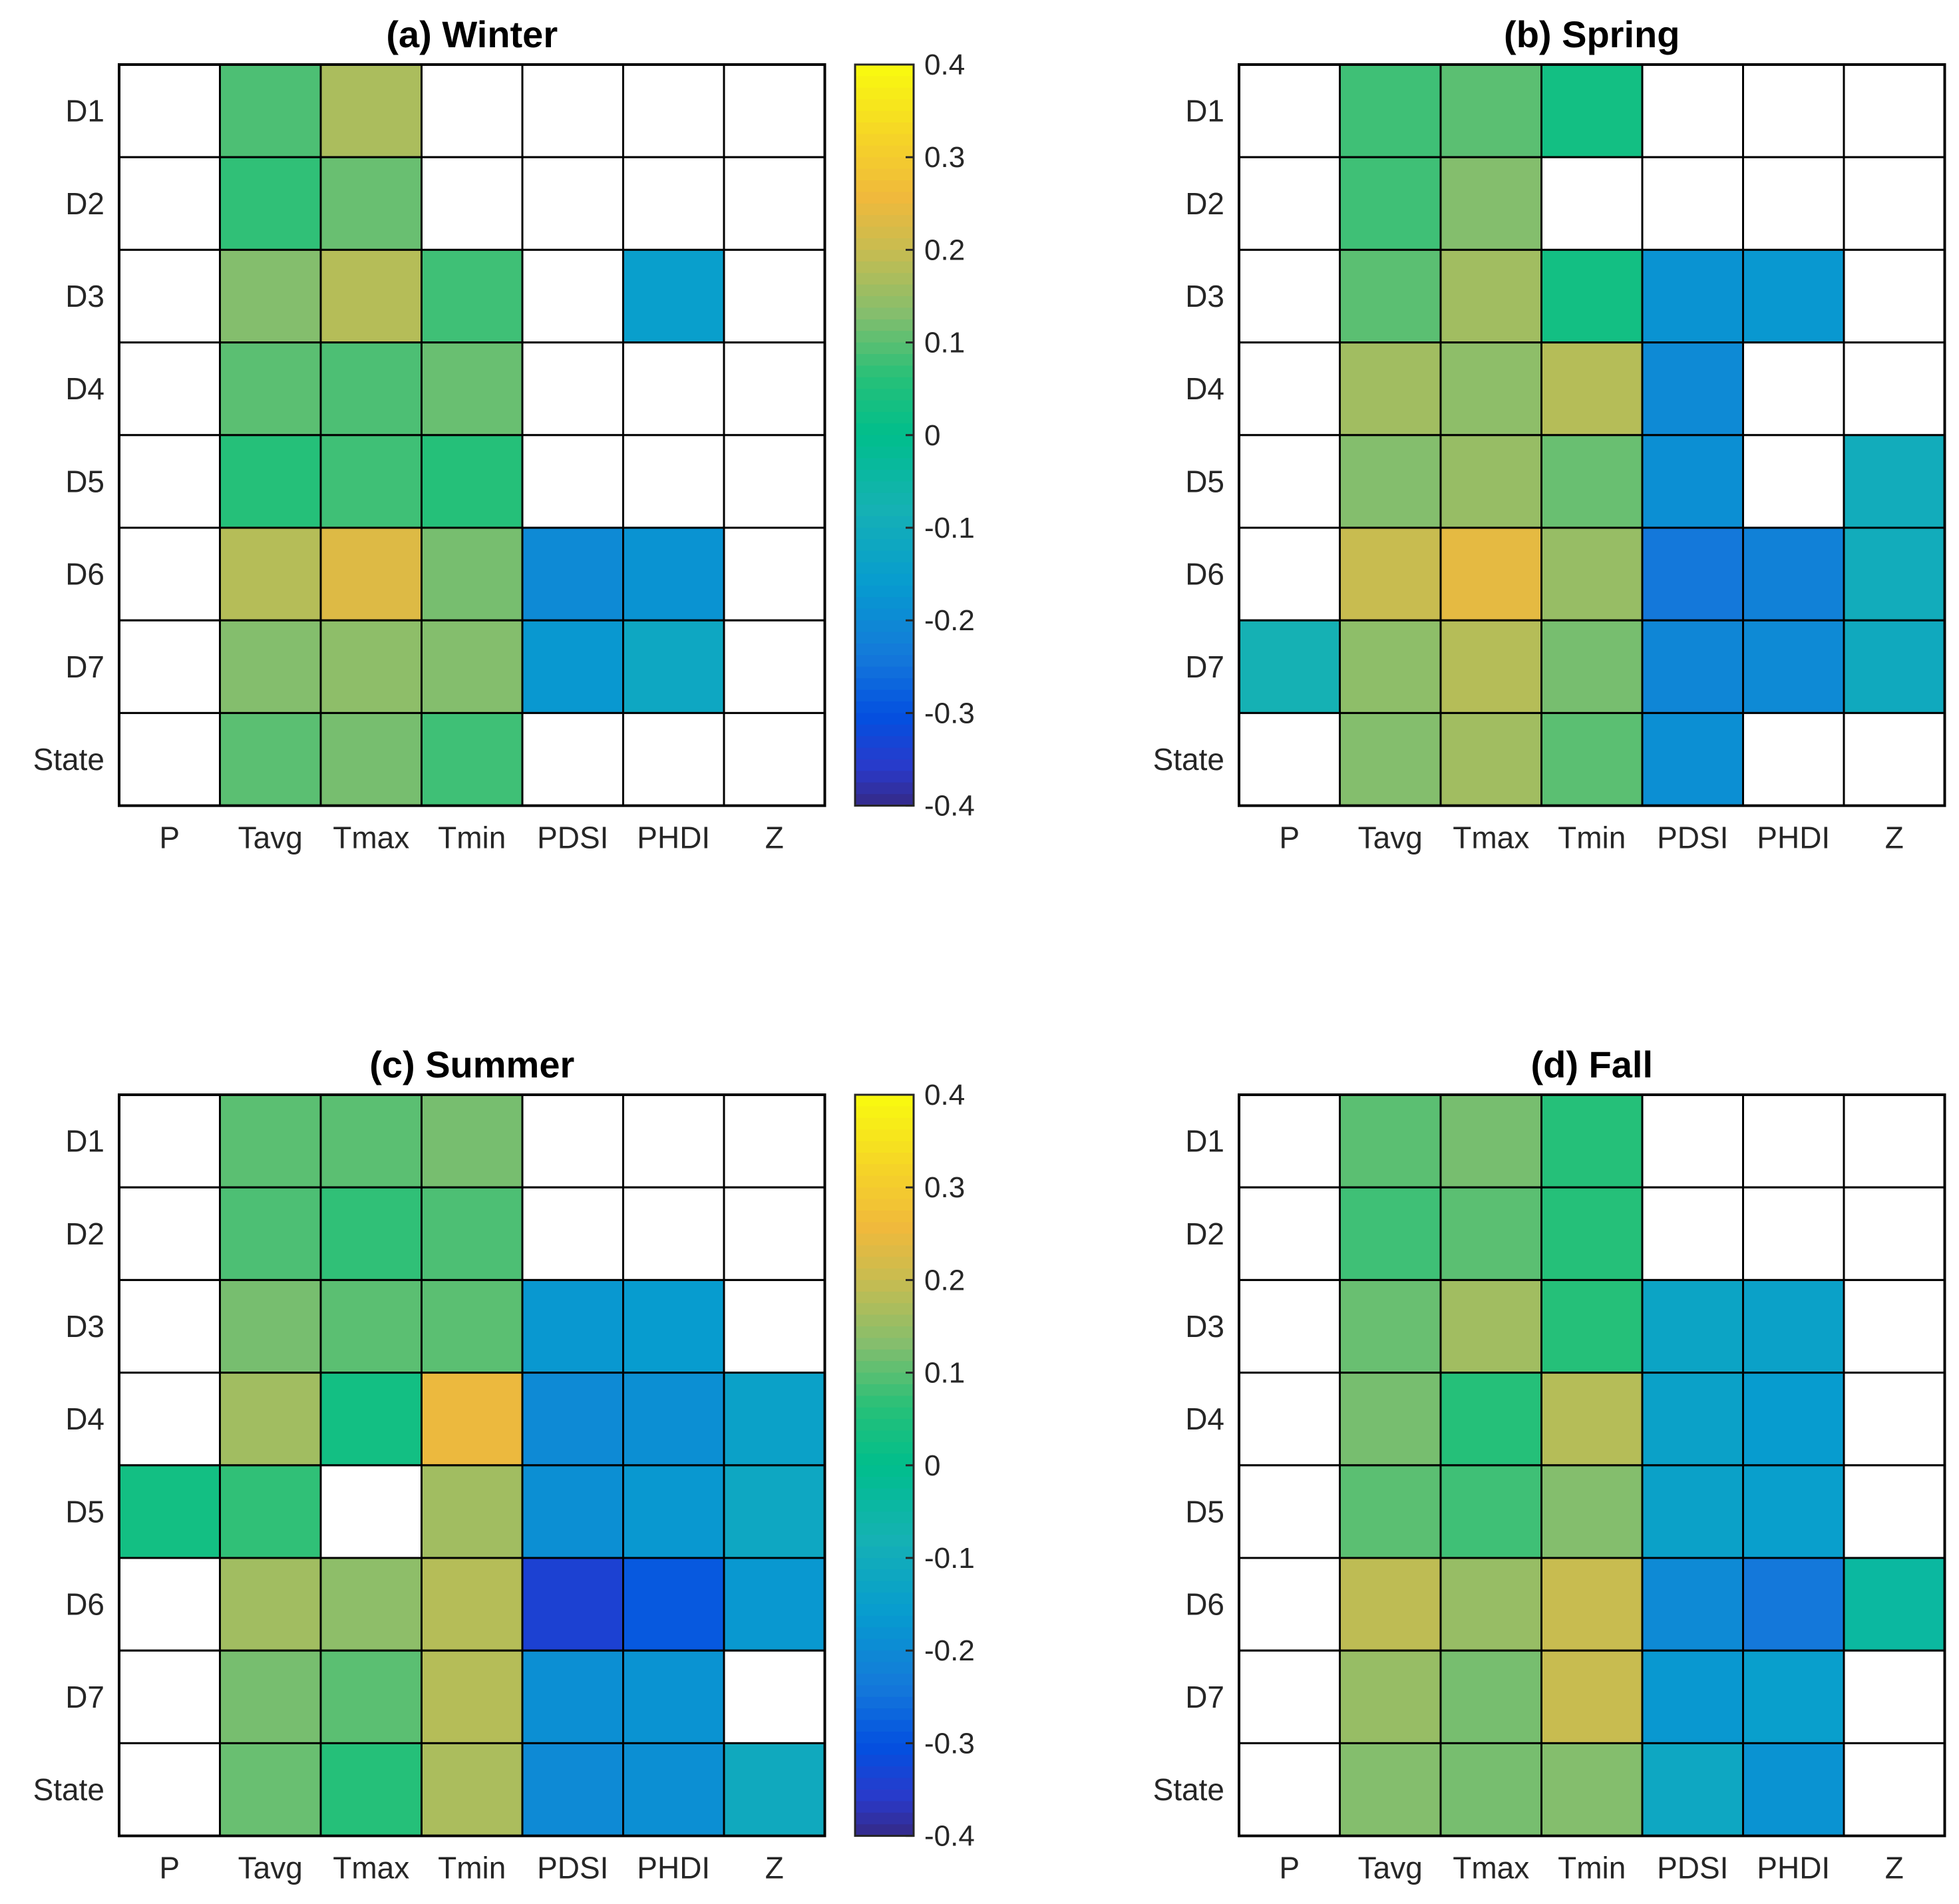 This screenshot has height=1904, width=1959. What do you see at coordinates (1592, 481) in the screenshot?
I see `heatmap-cell-D5-Tmin` at bounding box center [1592, 481].